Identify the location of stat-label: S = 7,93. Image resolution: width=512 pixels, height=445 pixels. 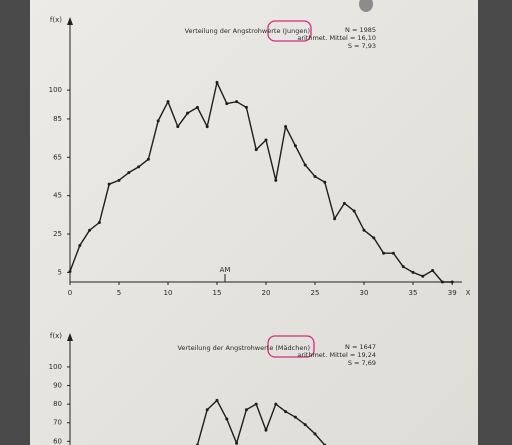
(362, 46).